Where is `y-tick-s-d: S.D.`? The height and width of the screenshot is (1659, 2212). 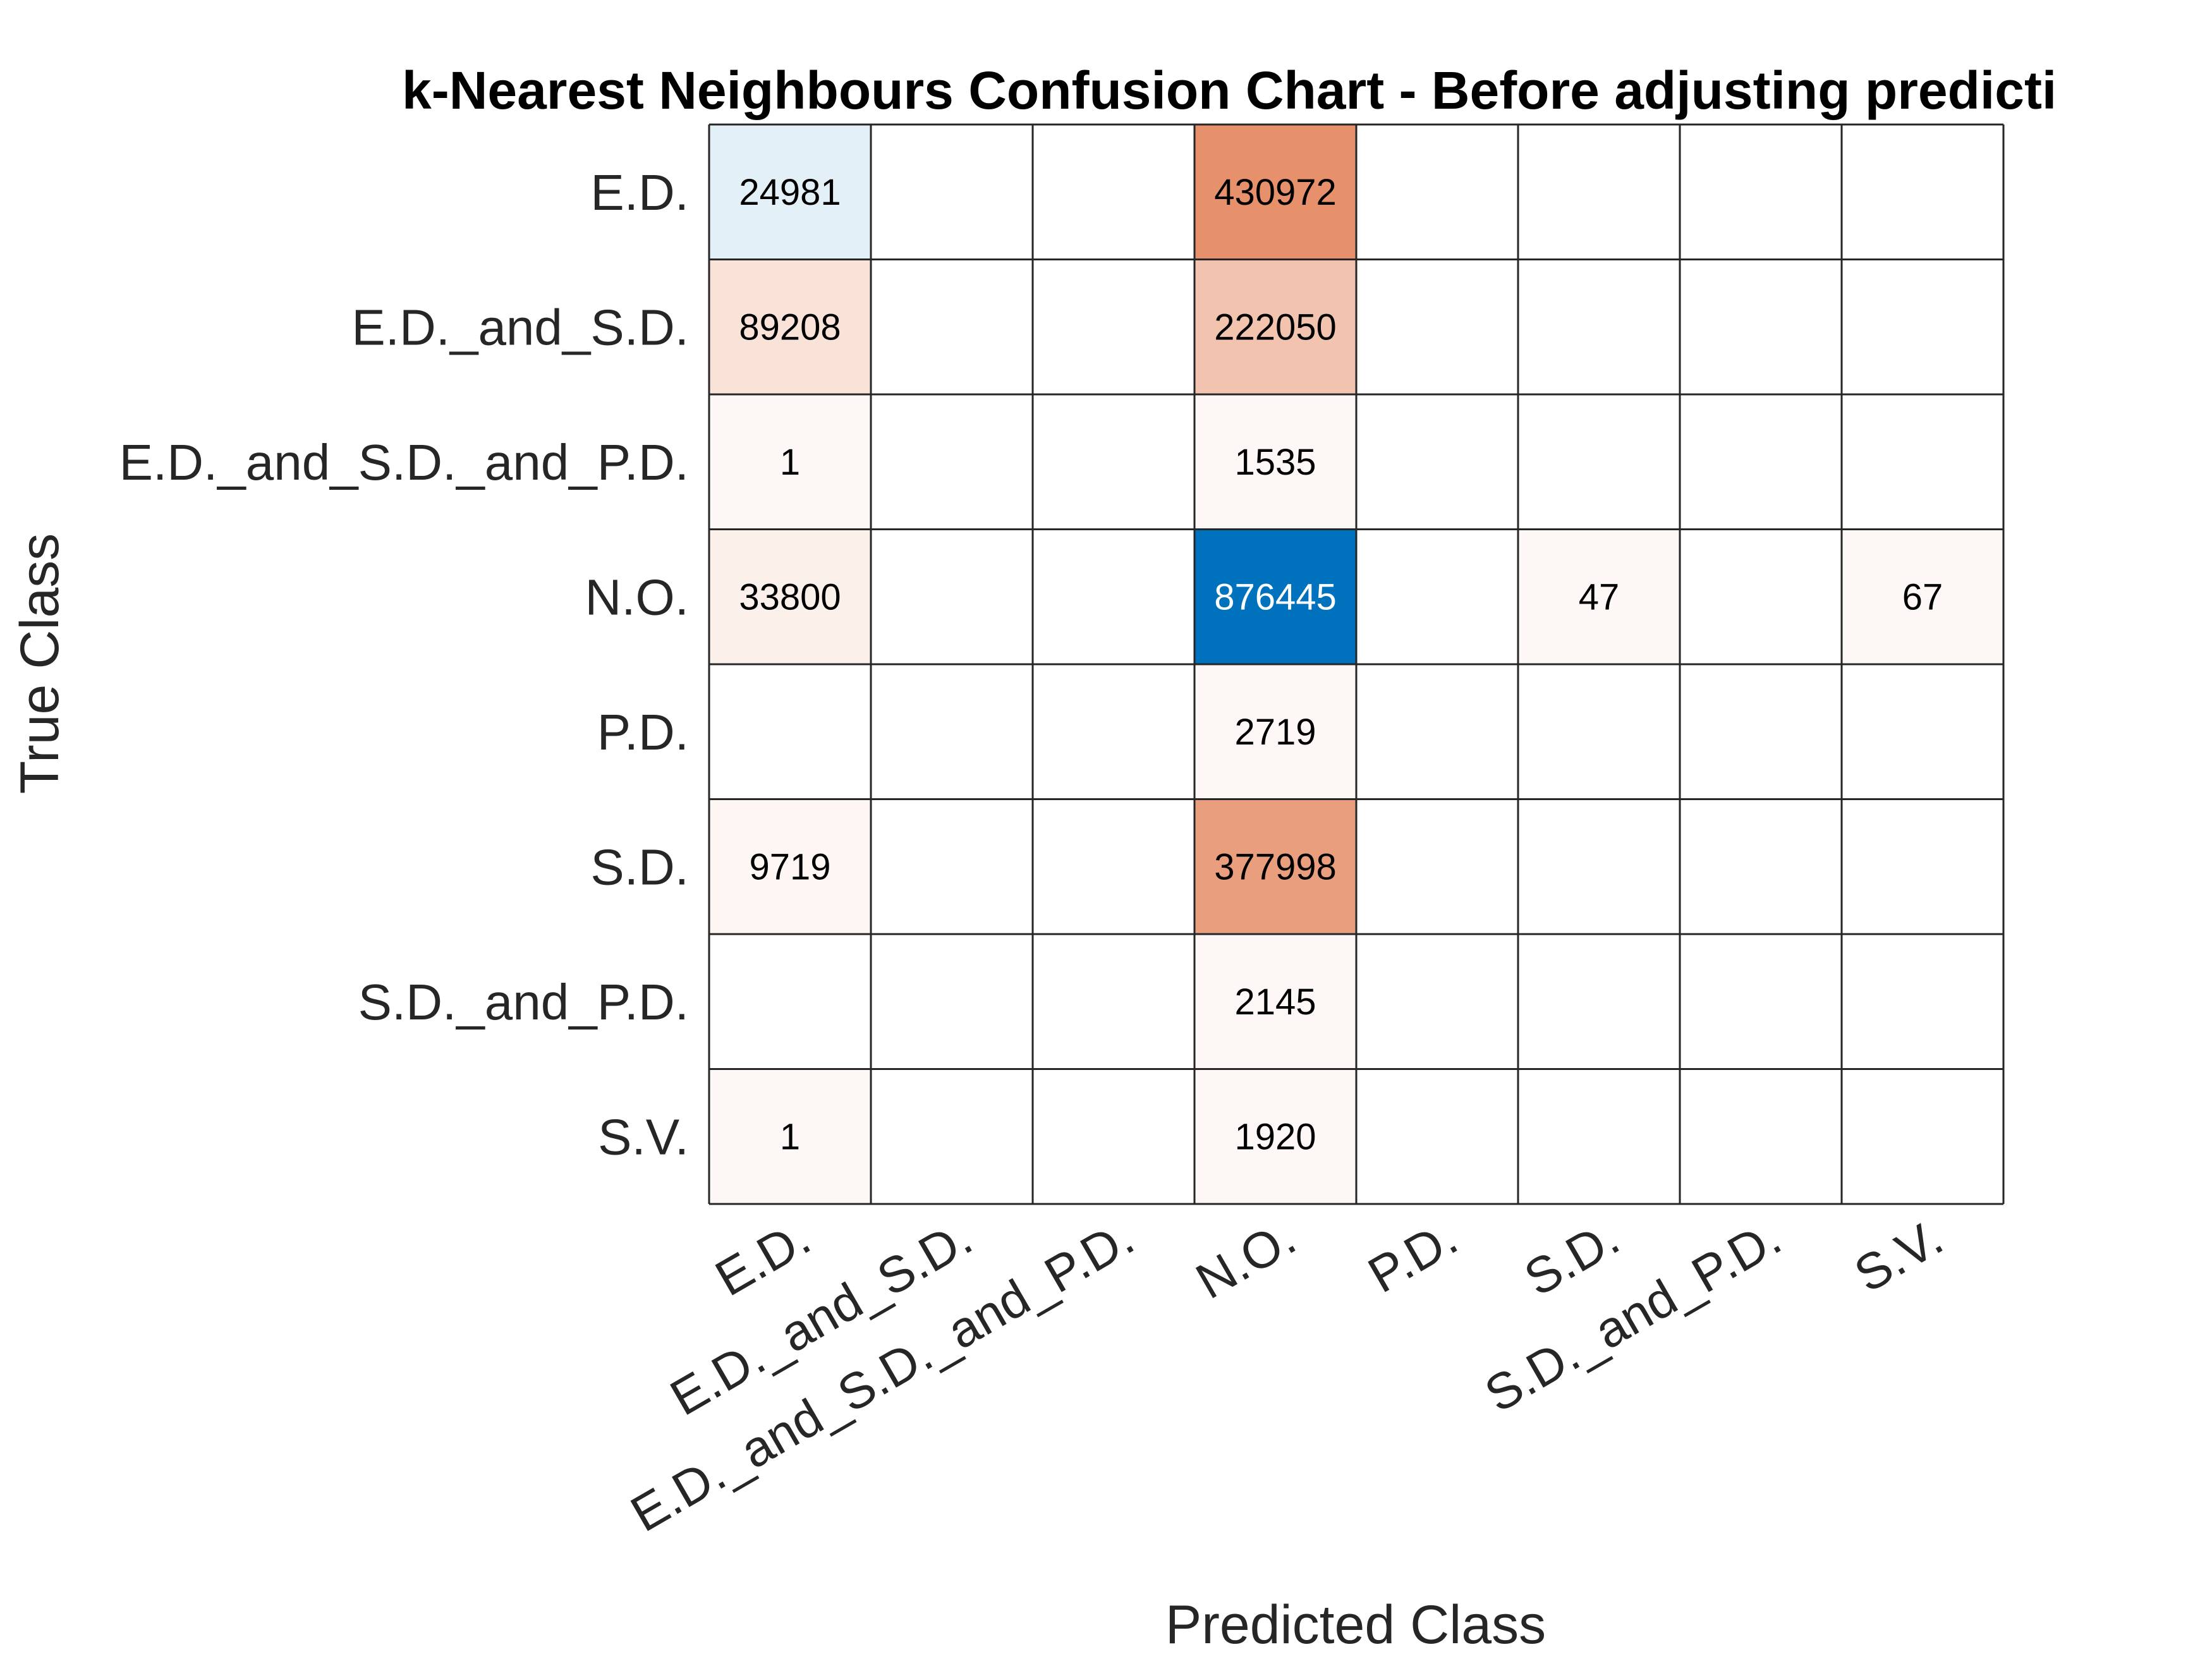 y-tick-s-d: S.D. is located at coordinates (639, 867).